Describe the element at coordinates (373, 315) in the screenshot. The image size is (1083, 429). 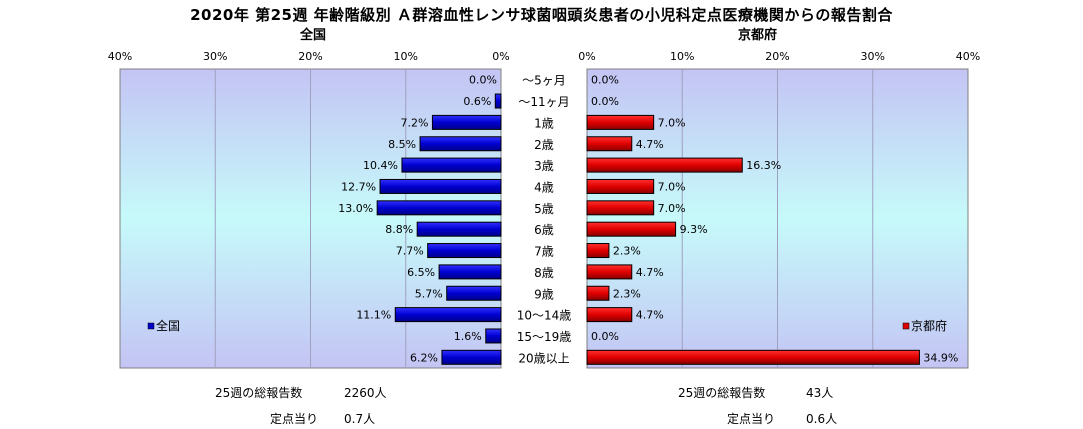
I see `data-label-national: 11.1%` at that location.